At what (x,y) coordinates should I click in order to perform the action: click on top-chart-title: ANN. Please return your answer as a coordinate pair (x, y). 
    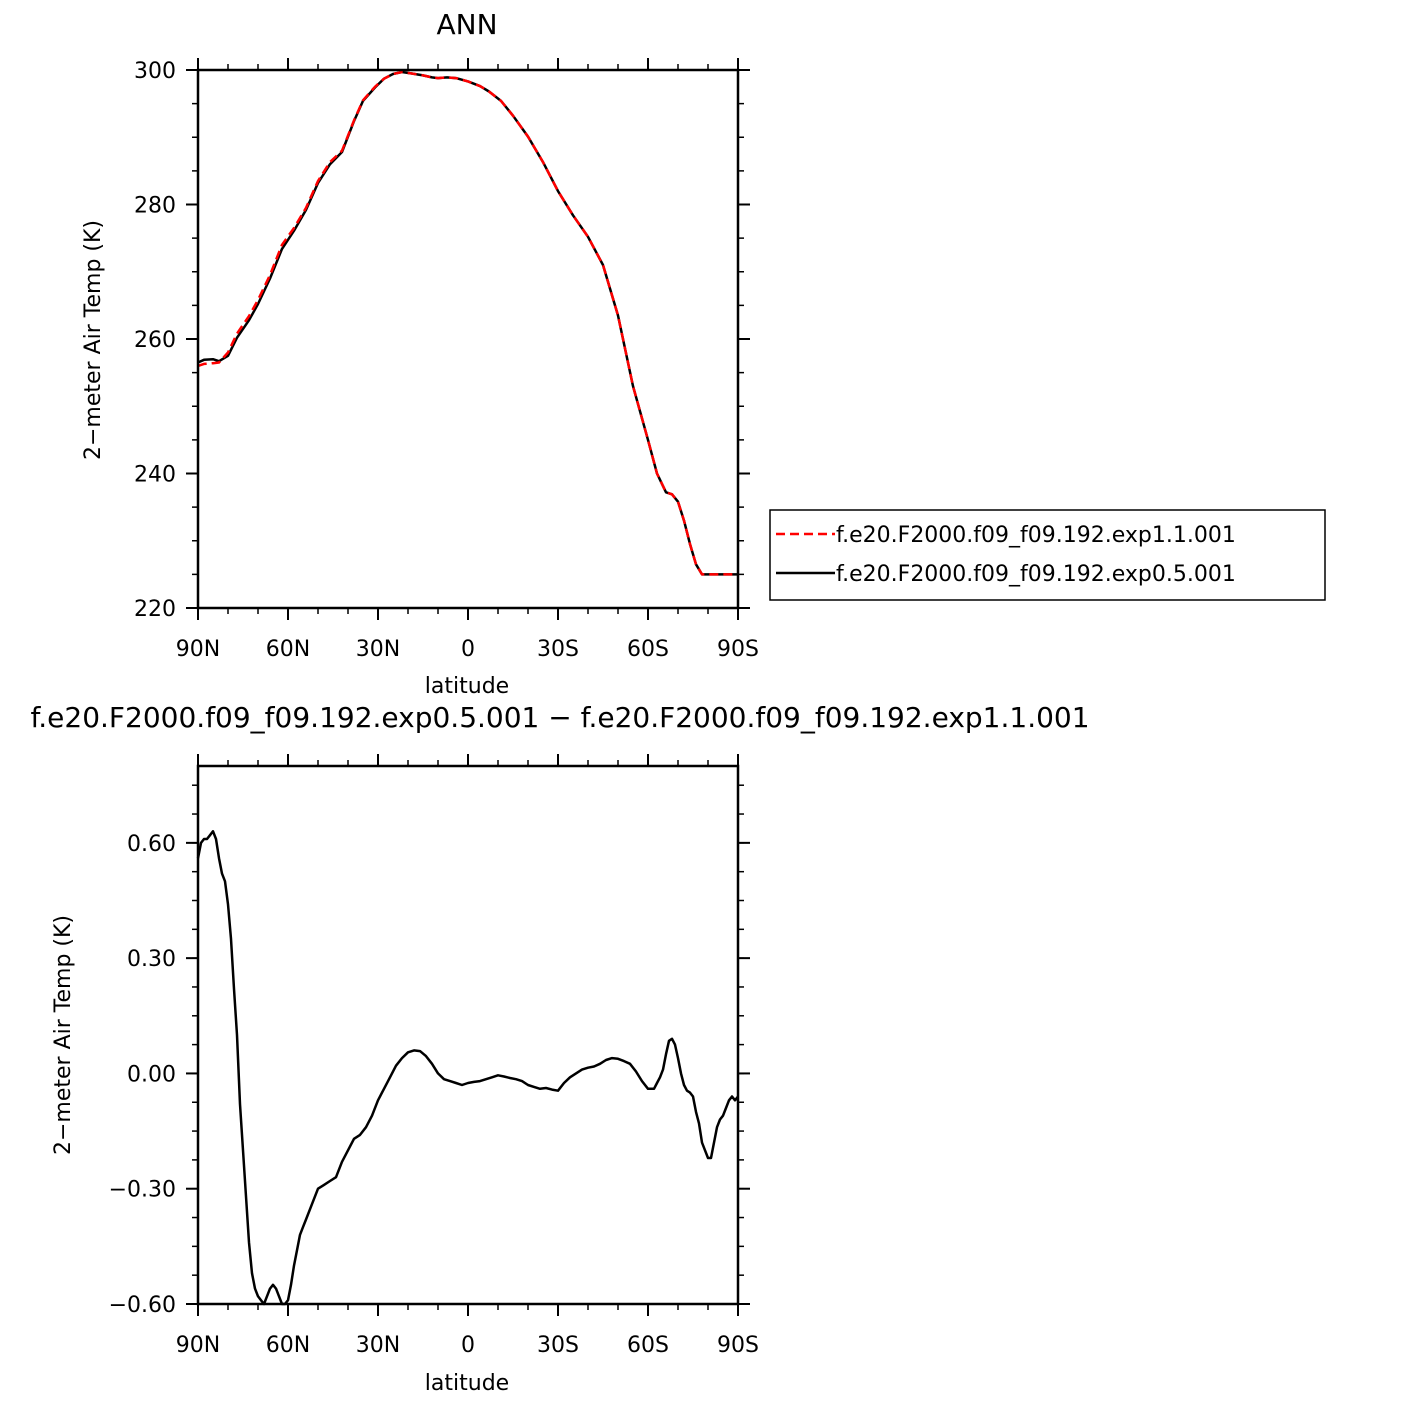
    Looking at the image, I should click on (466, 24).